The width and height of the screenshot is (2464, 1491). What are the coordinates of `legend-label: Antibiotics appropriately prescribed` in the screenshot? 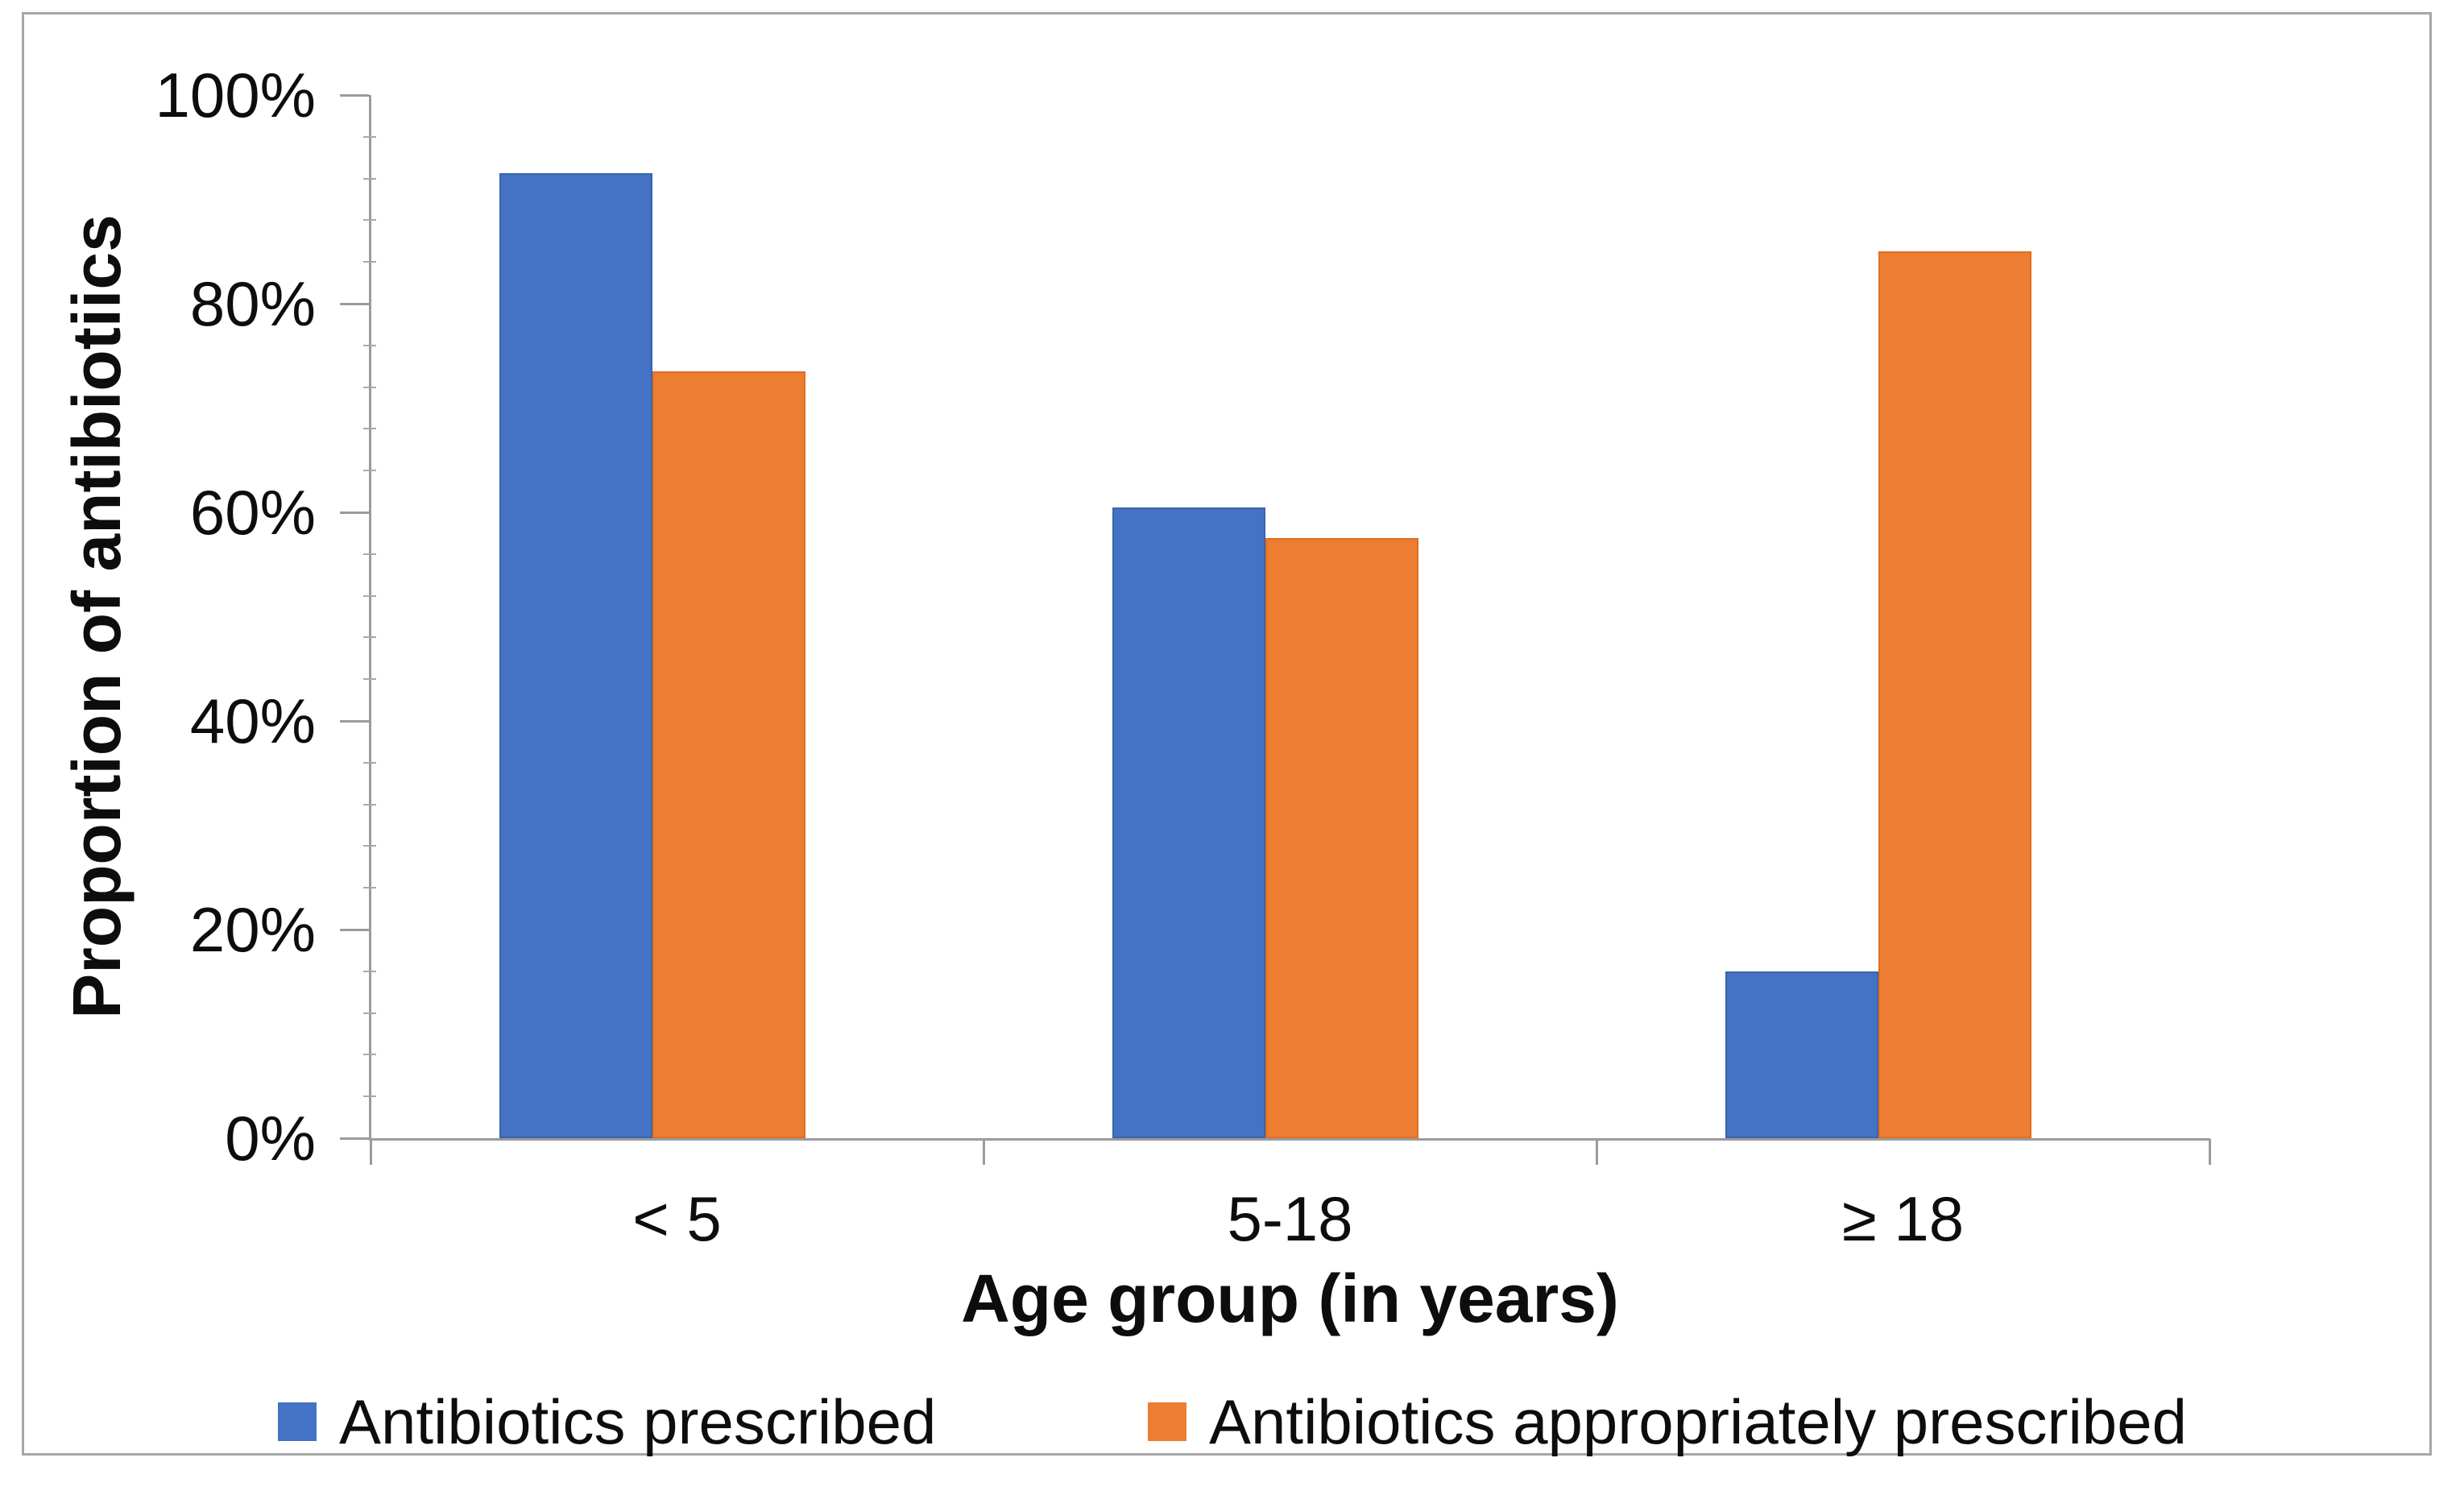 It's located at (1698, 1422).